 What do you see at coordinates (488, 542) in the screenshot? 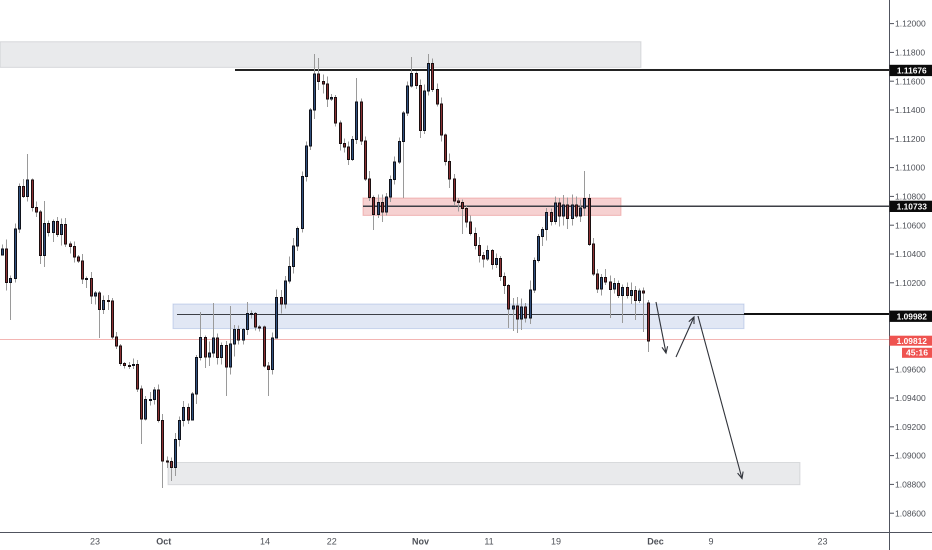
I see `svg-text: 11` at bounding box center [488, 542].